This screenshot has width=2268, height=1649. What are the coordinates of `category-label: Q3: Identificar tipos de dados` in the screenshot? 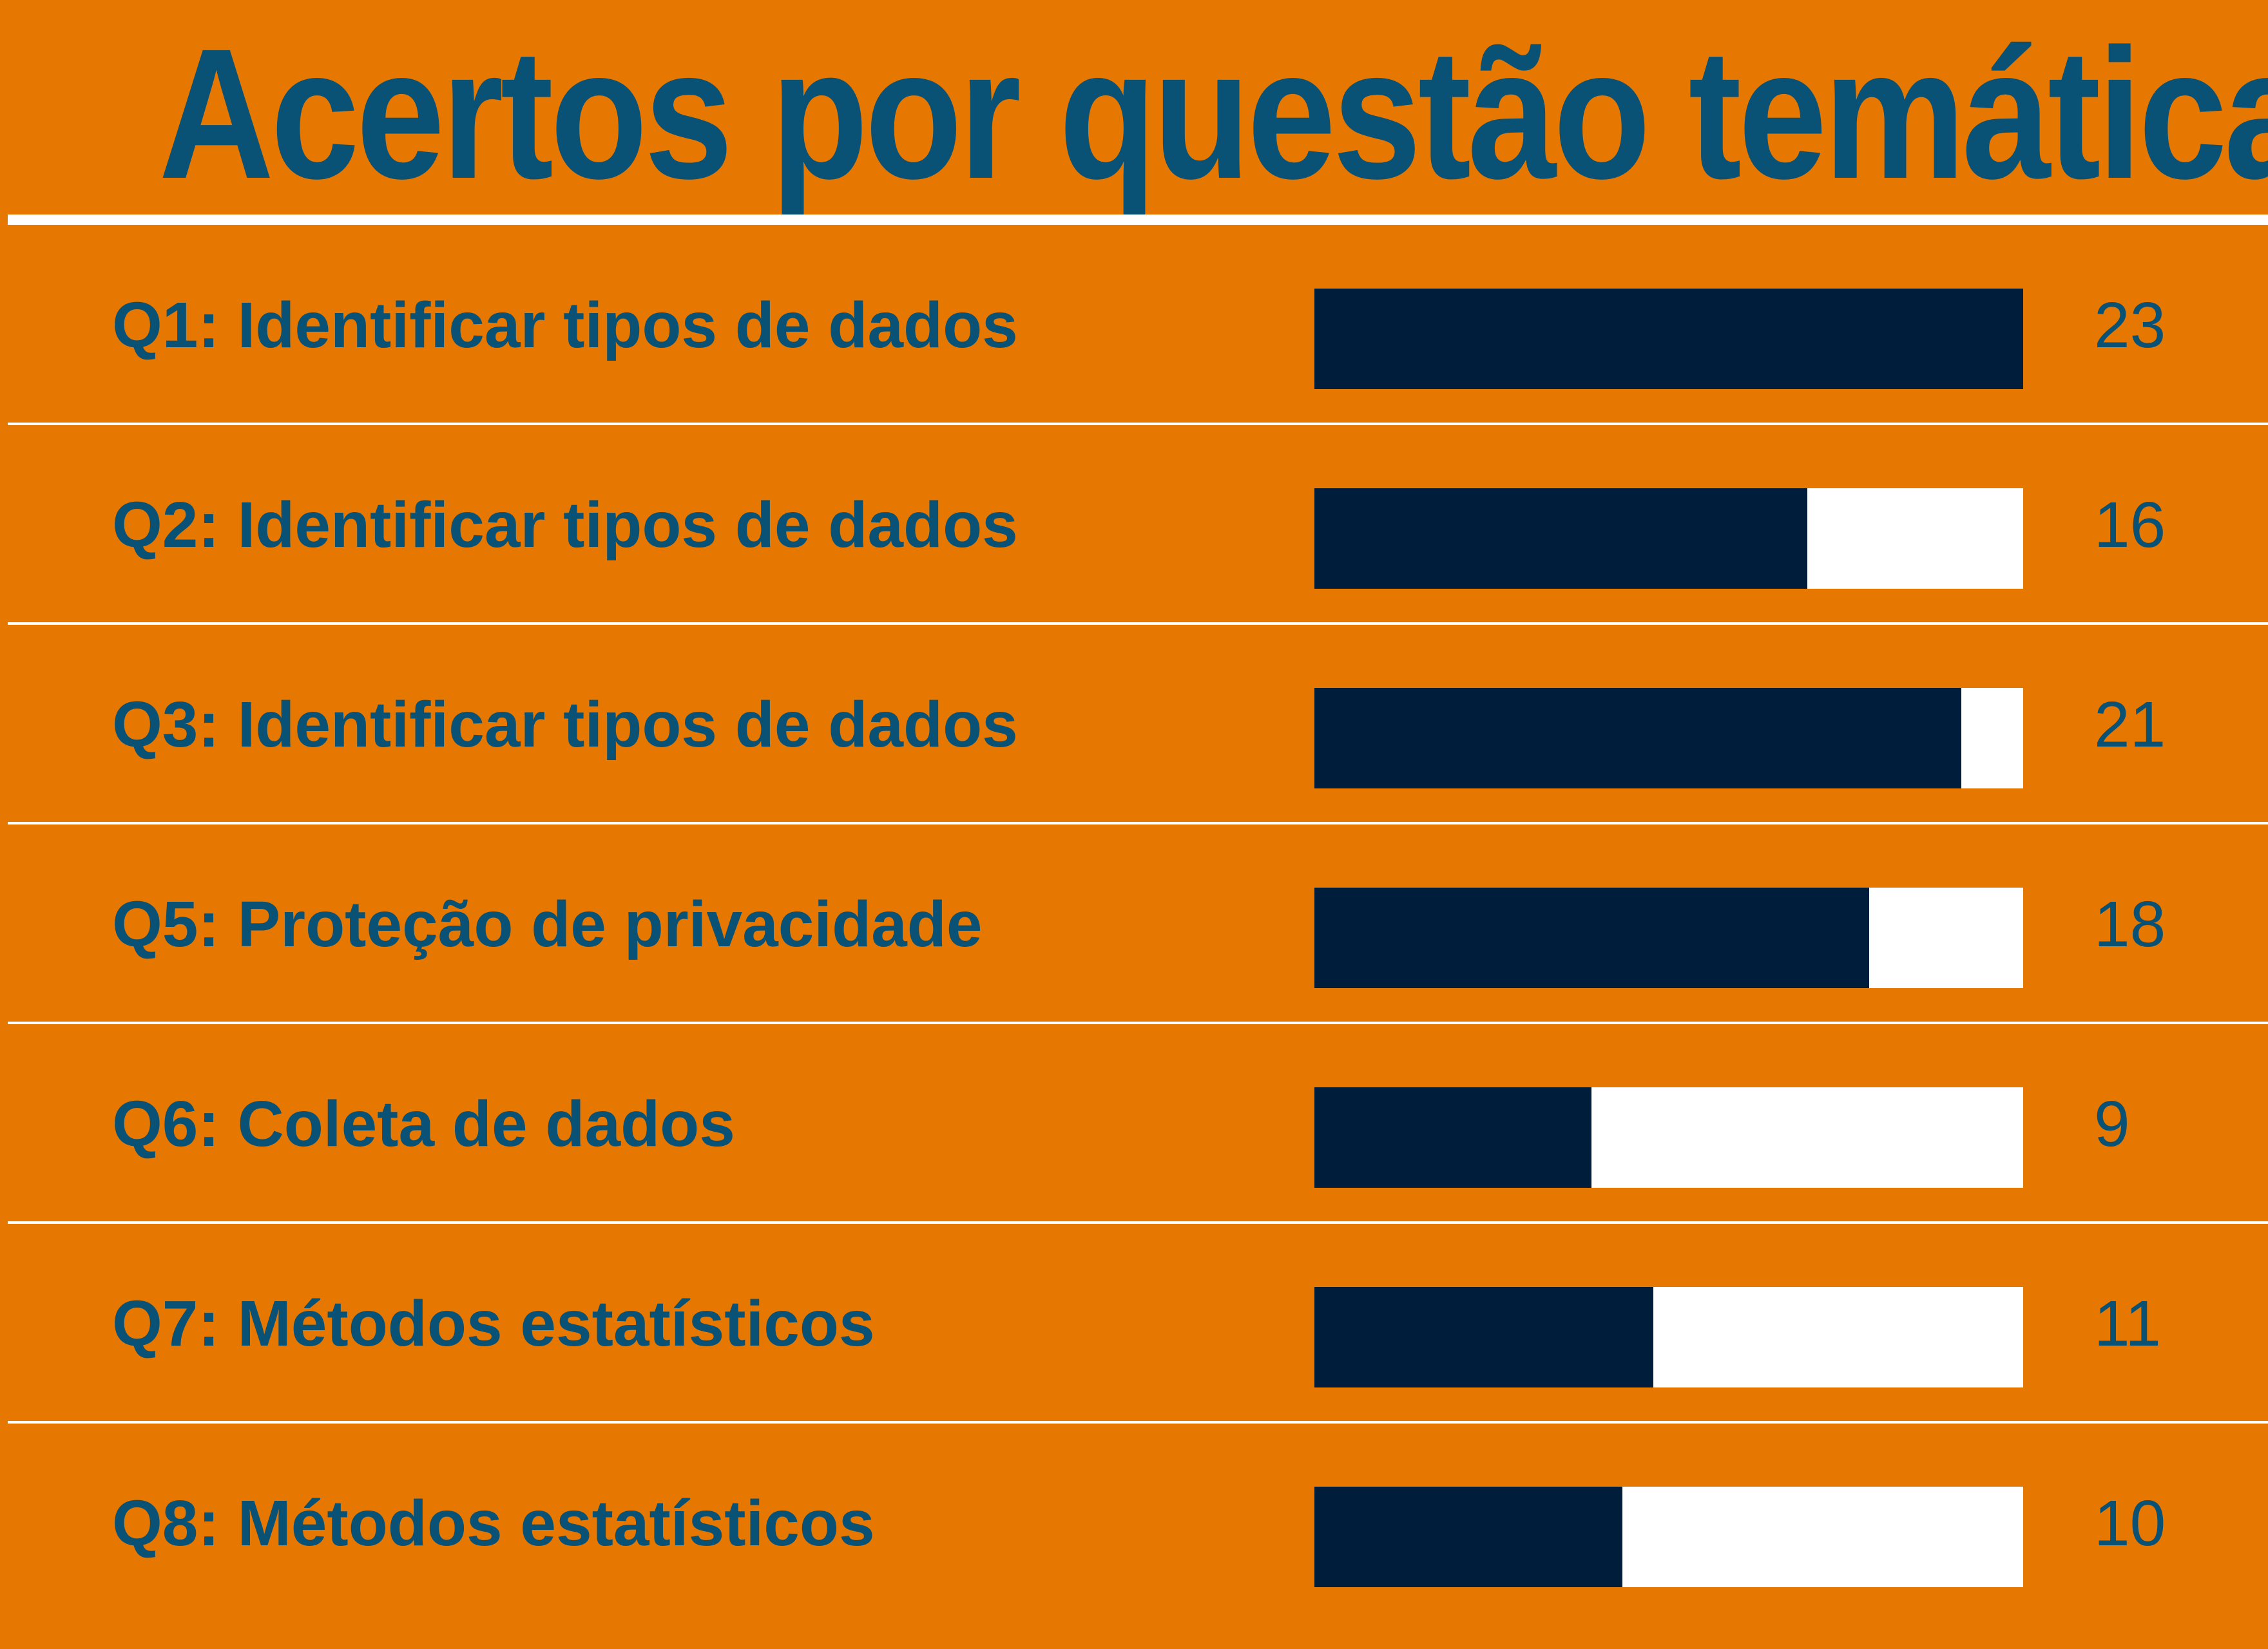 It's located at (565, 725).